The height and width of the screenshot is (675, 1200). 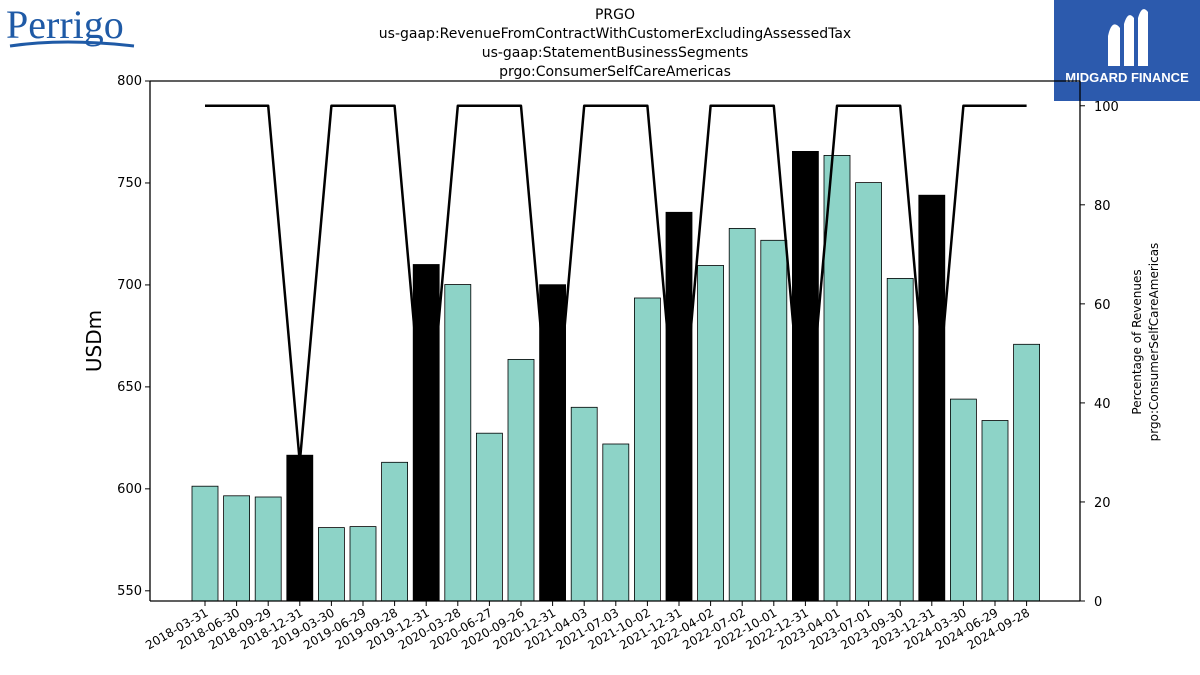 I want to click on title-line-ticker: PRGO, so click(x=615, y=15).